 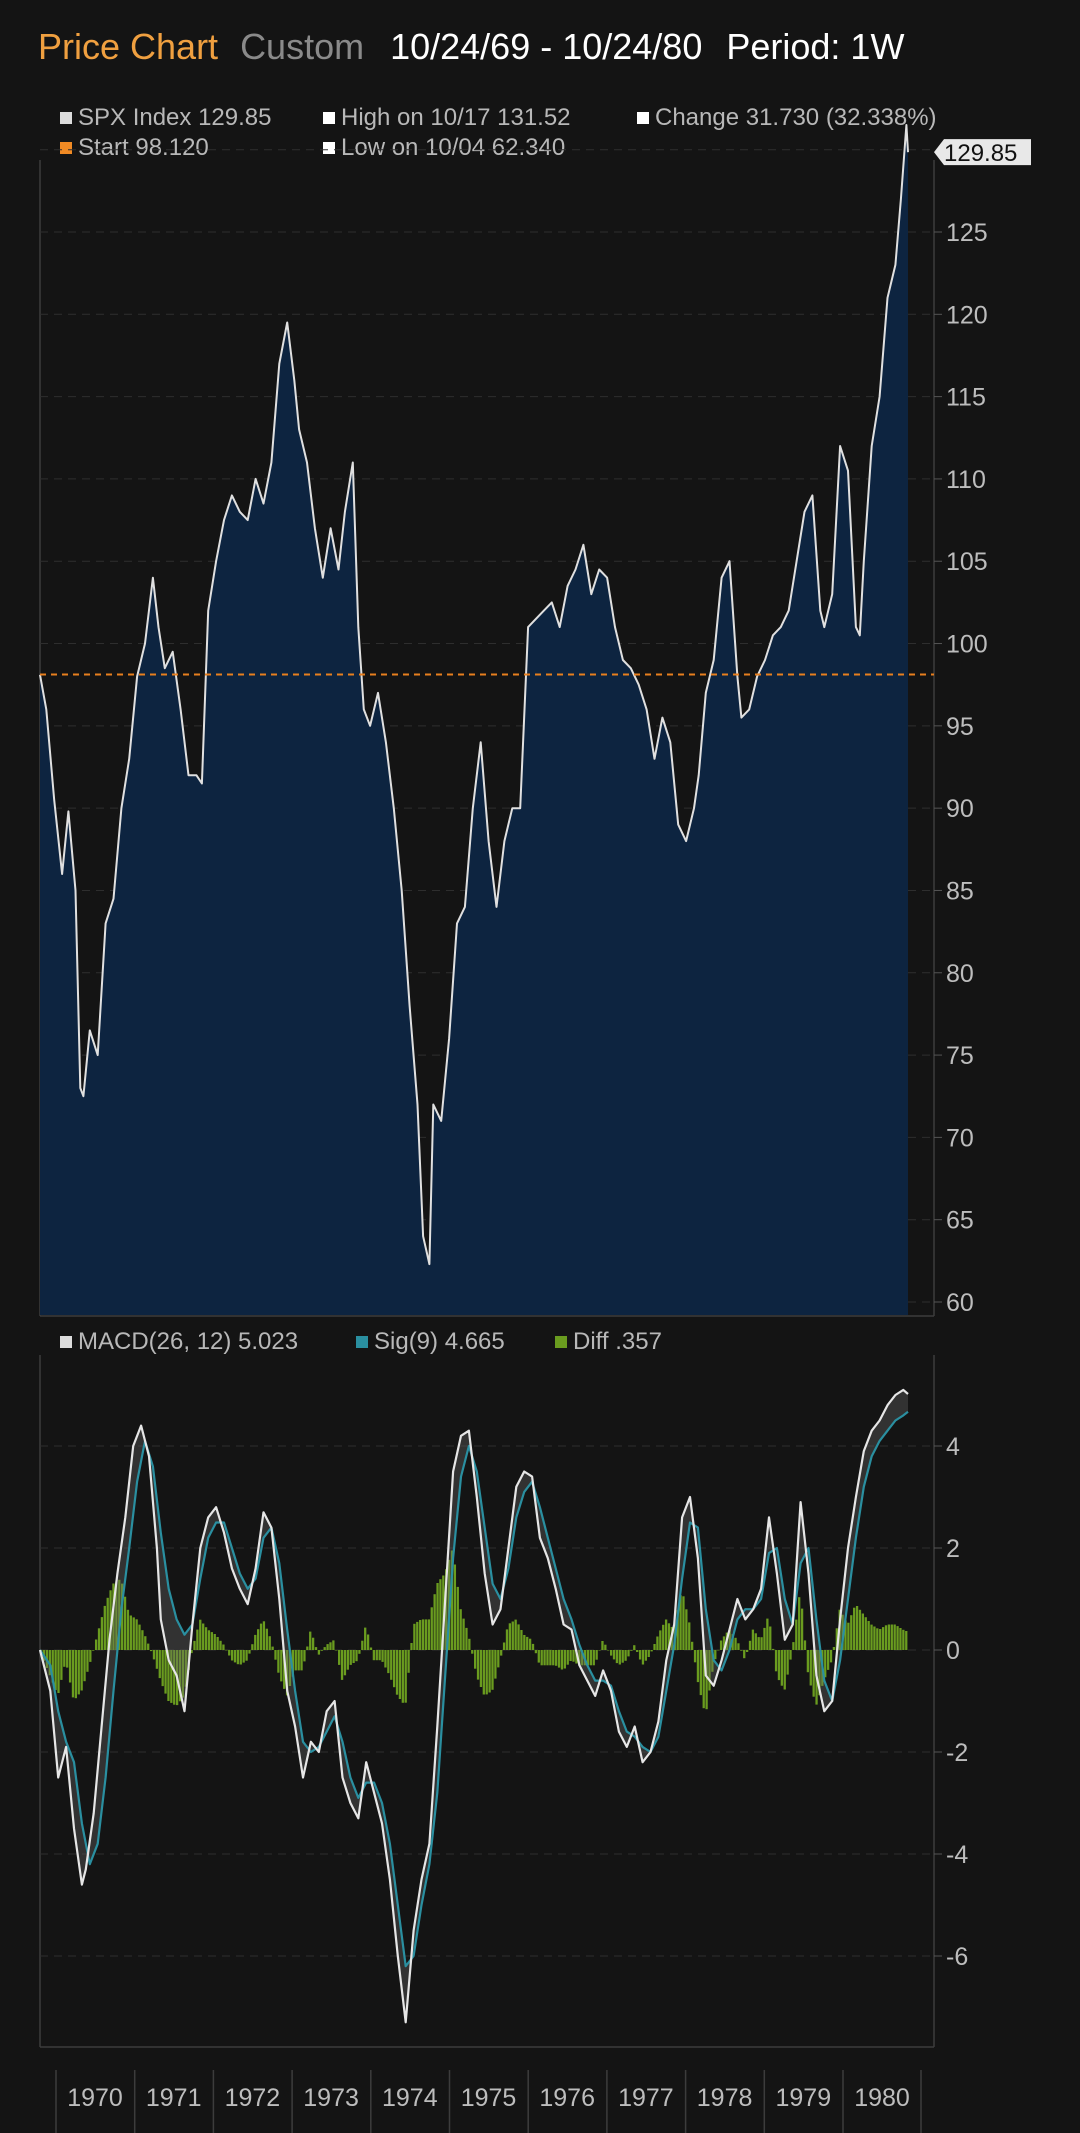 I want to click on date-range: 10/24/69 - 10/24/80, so click(x=546, y=46).